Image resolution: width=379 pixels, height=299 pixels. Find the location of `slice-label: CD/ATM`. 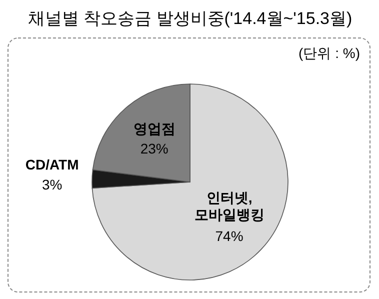

slice-label: CD/ATM is located at coordinates (52, 164).